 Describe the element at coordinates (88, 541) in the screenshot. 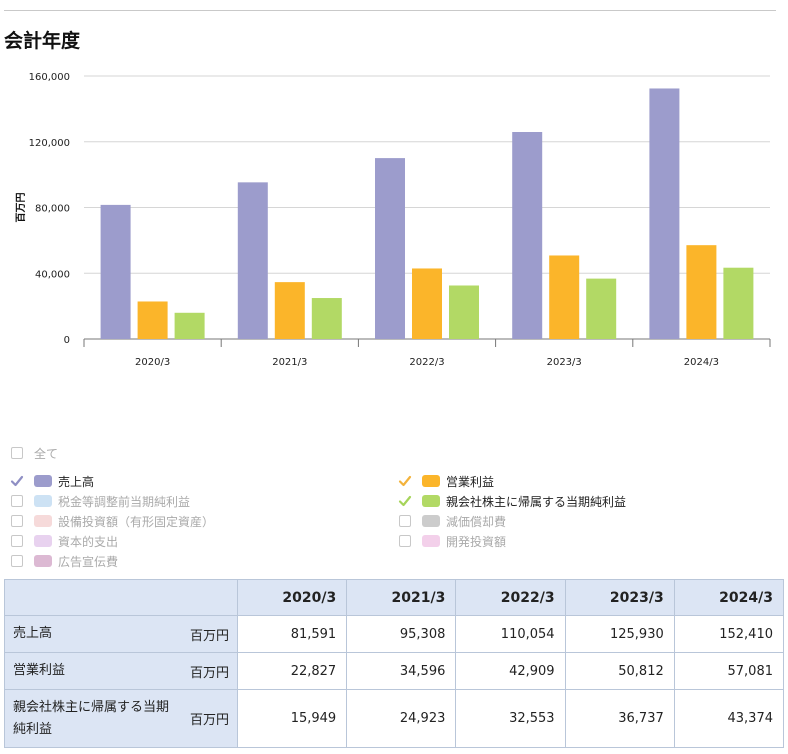

I see `legend-label: 資本的支出` at that location.